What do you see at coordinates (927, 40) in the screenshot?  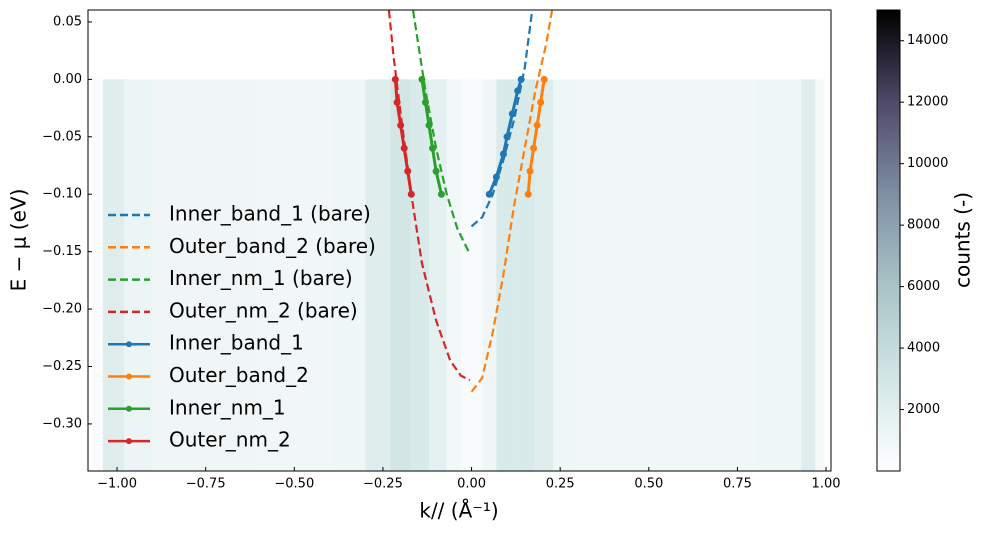 I see `colorbar-tick-label: 14000` at bounding box center [927, 40].